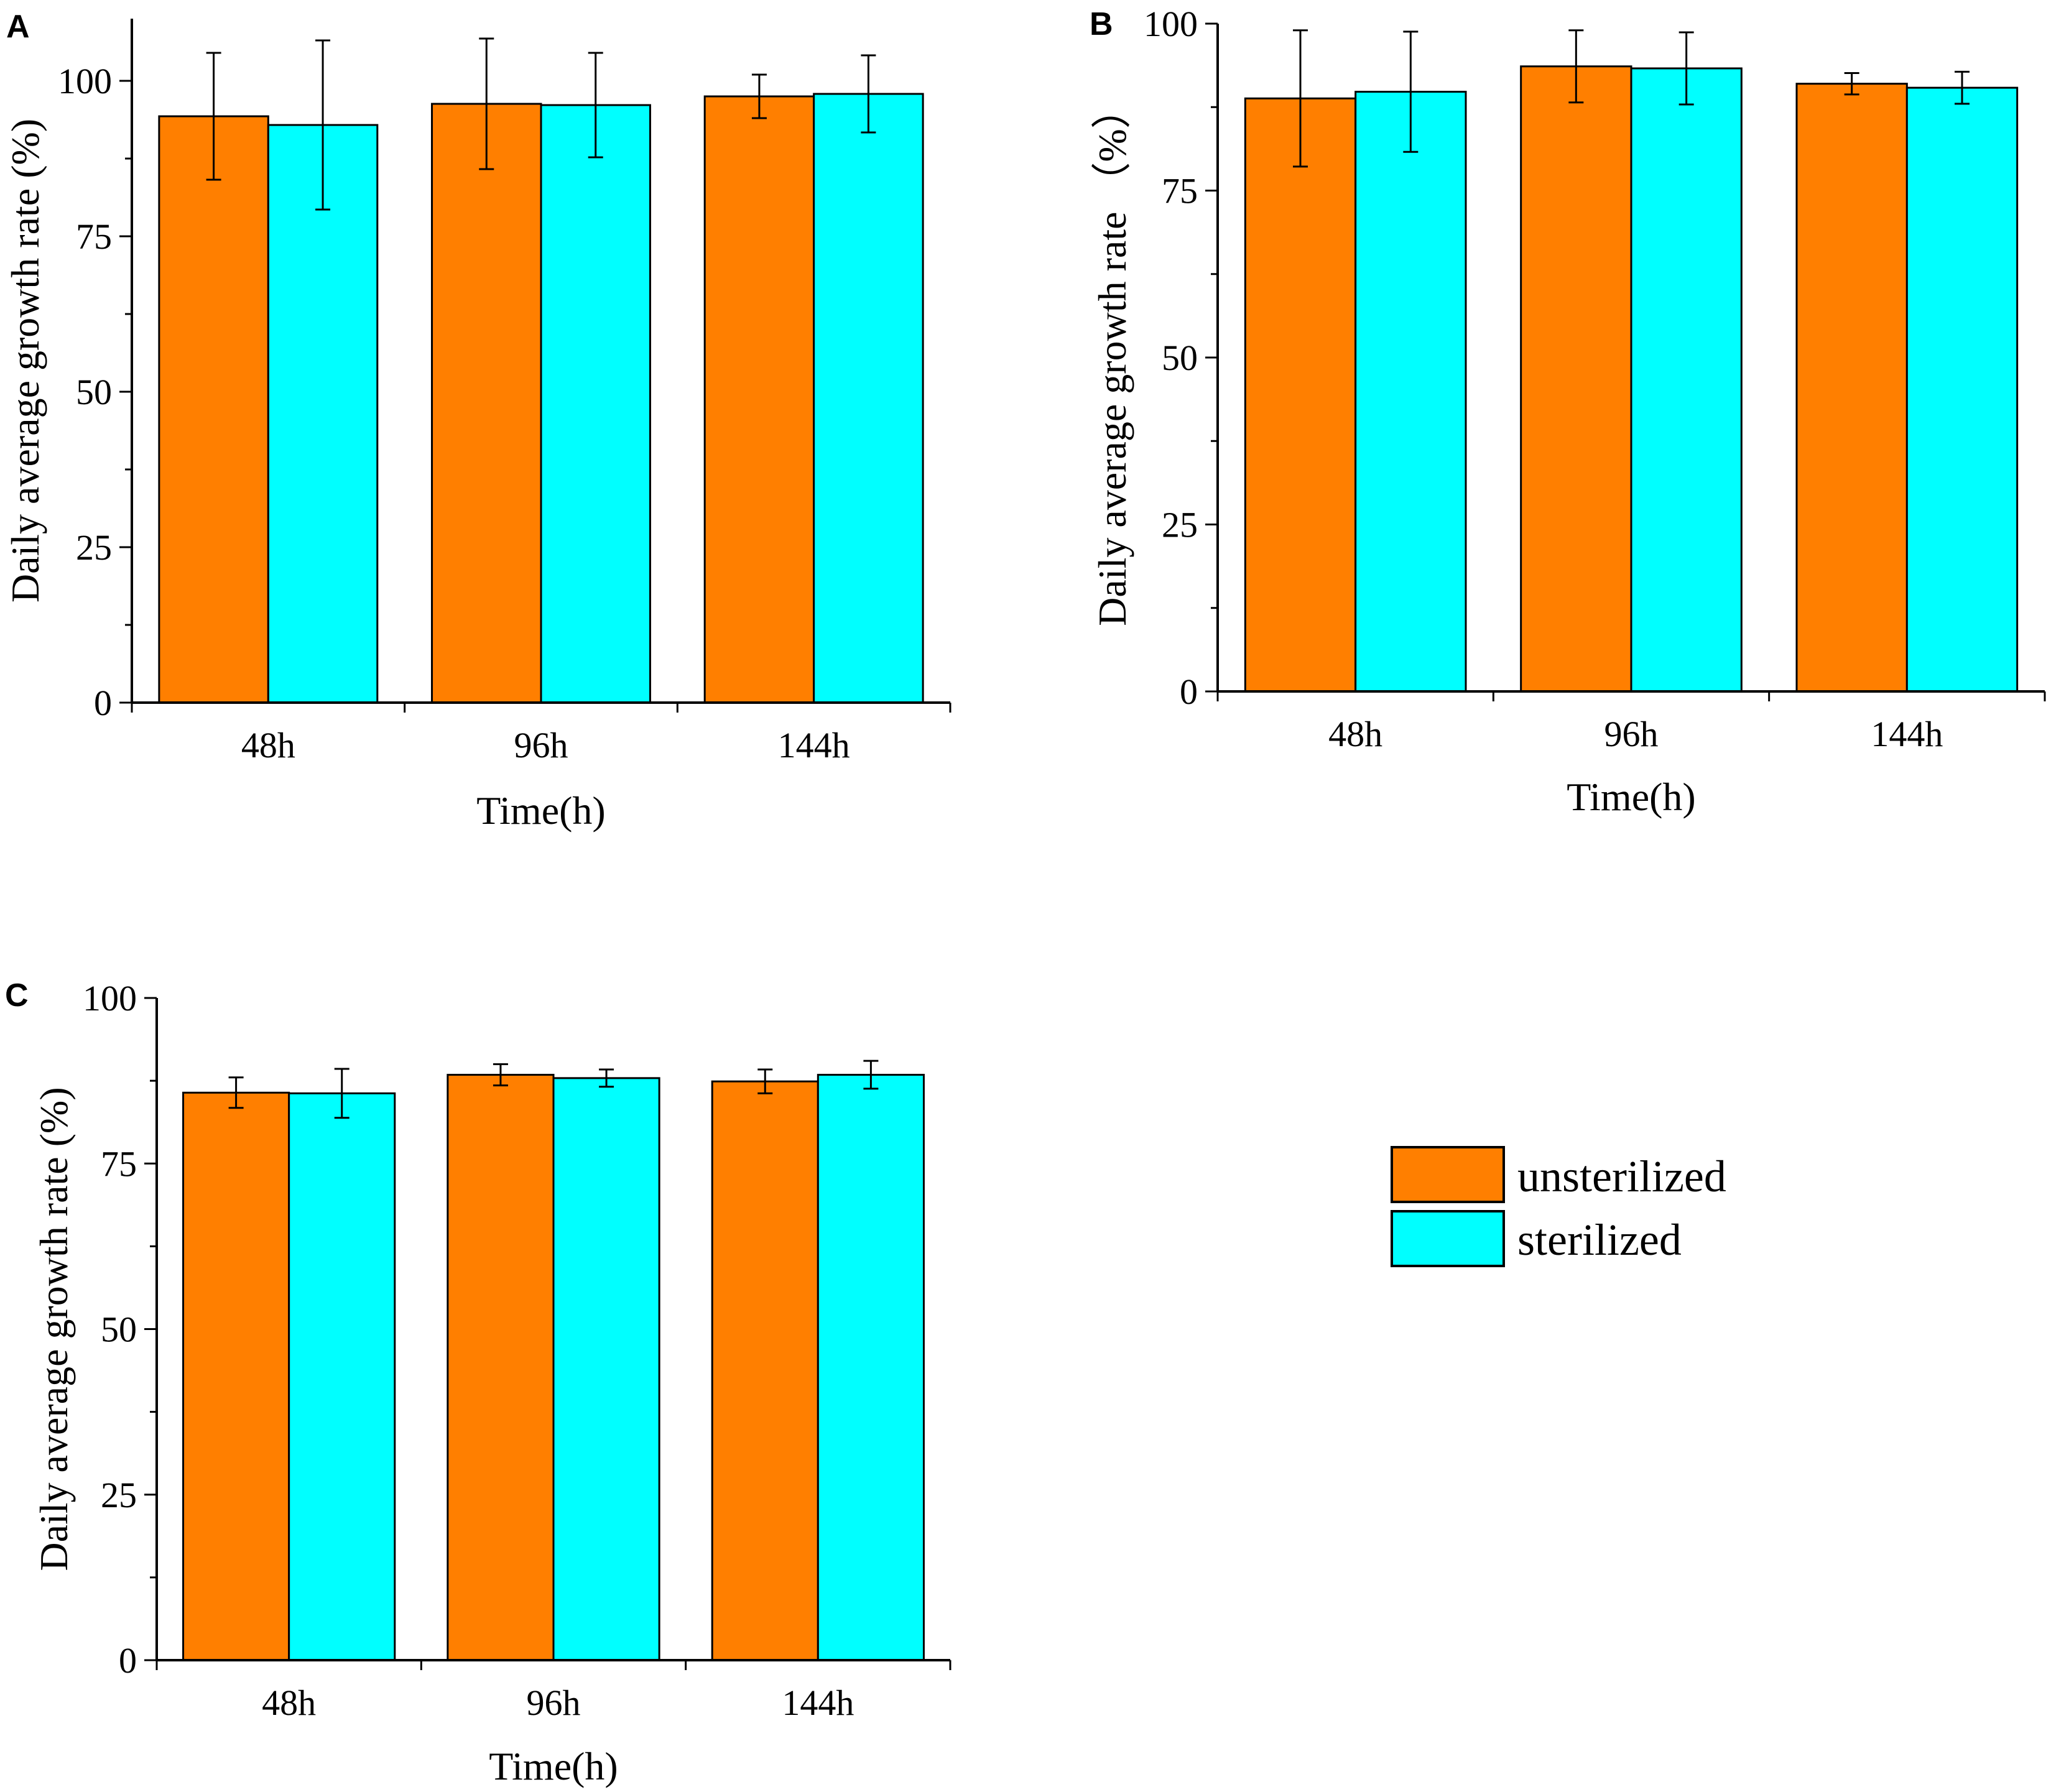 The width and height of the screenshot is (2051, 1792). Describe the element at coordinates (1101, 24) in the screenshot. I see `panel-label: B` at that location.